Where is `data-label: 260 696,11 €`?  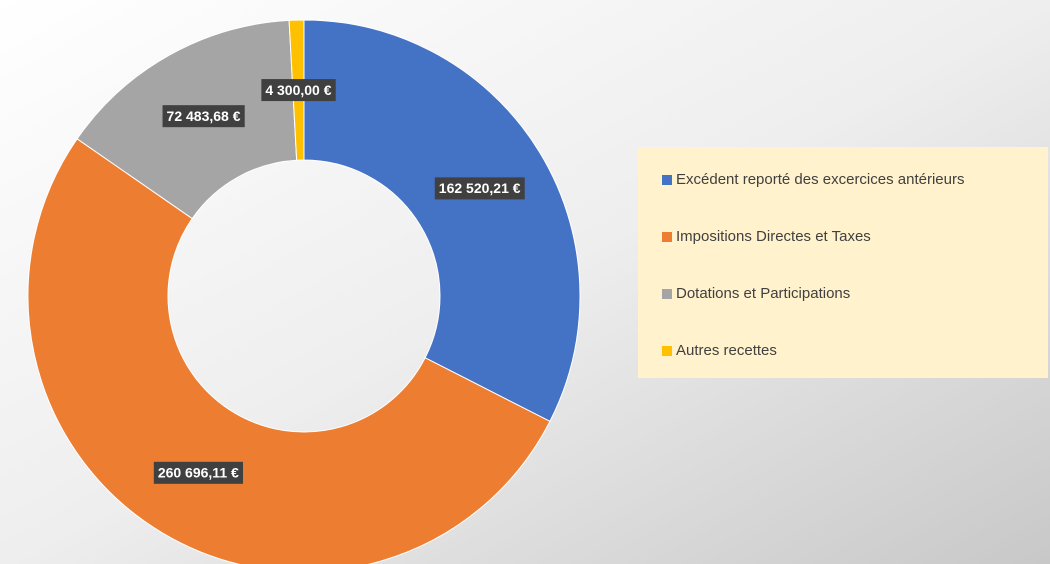 data-label: 260 696,11 € is located at coordinates (198, 473).